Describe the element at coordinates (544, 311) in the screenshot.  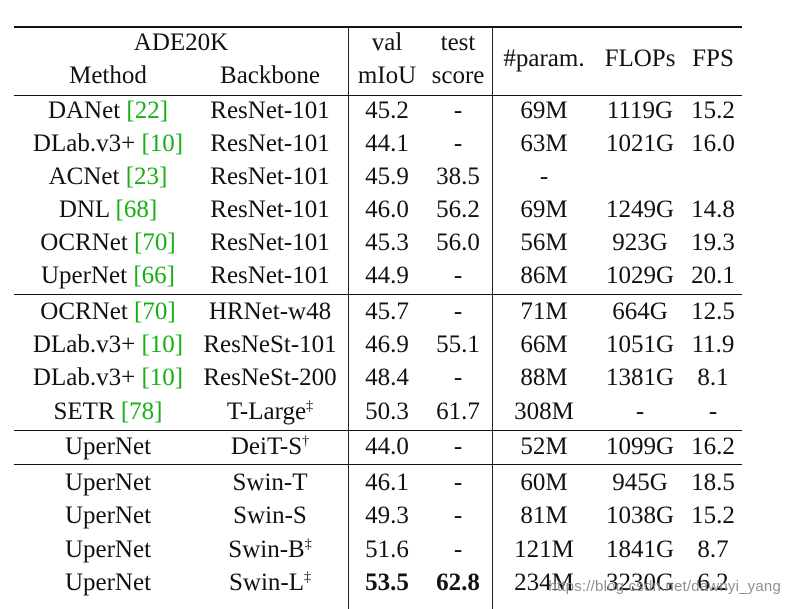
I see `param-cell: 71M` at that location.